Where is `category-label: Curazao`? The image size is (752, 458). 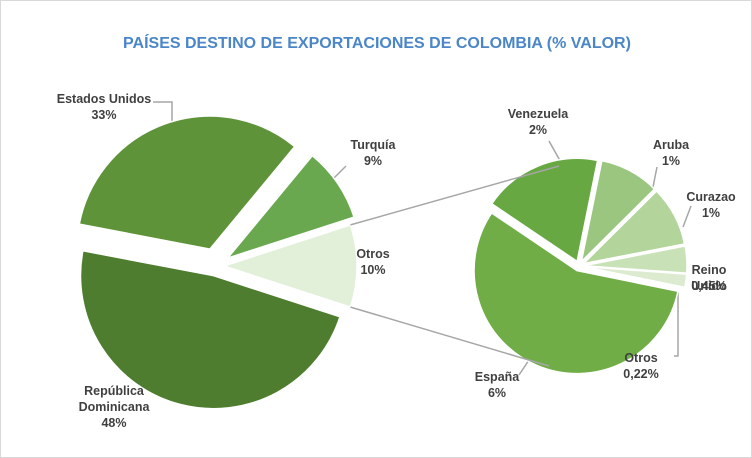 category-label: Curazao is located at coordinates (711, 197).